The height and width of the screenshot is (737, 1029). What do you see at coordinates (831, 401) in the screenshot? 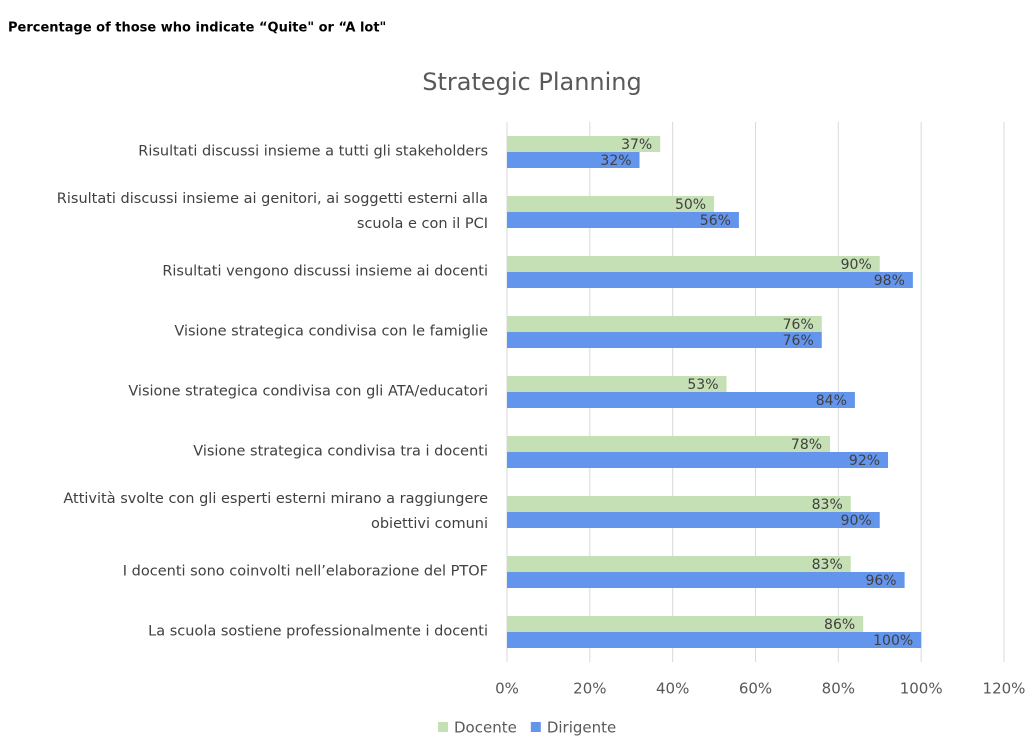
I see `data-label: 84%` at bounding box center [831, 401].